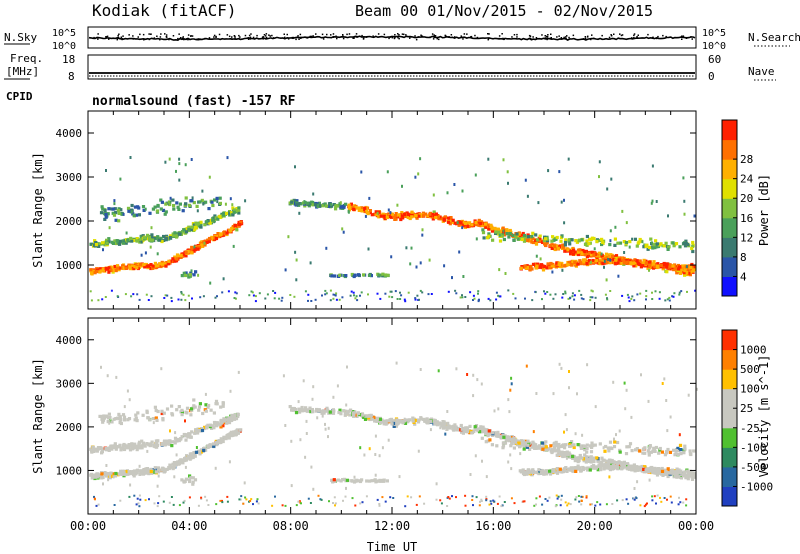  What do you see at coordinates (390, 67) in the screenshot?
I see `freq-strip: Freq. [MHz] 18 8 60 0 Nave` at bounding box center [390, 67].